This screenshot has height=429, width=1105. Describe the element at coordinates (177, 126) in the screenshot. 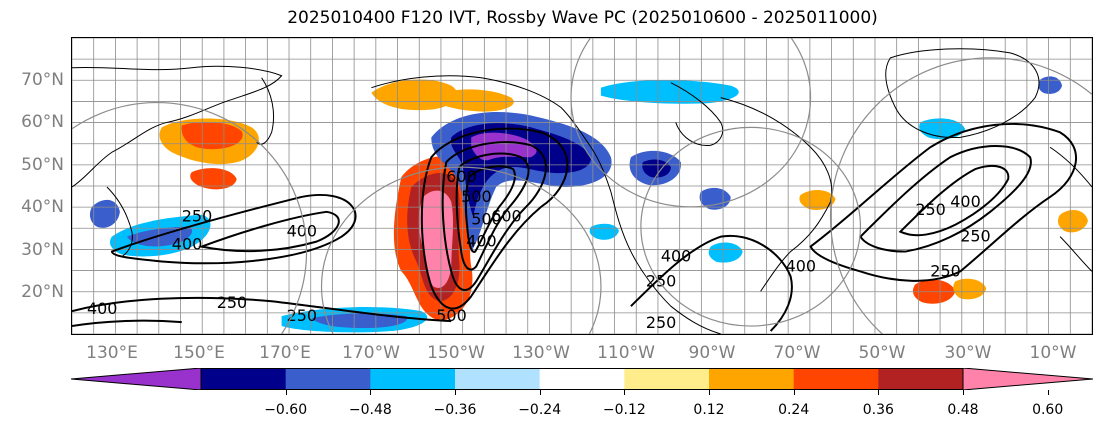

I see `coast-asia` at that location.